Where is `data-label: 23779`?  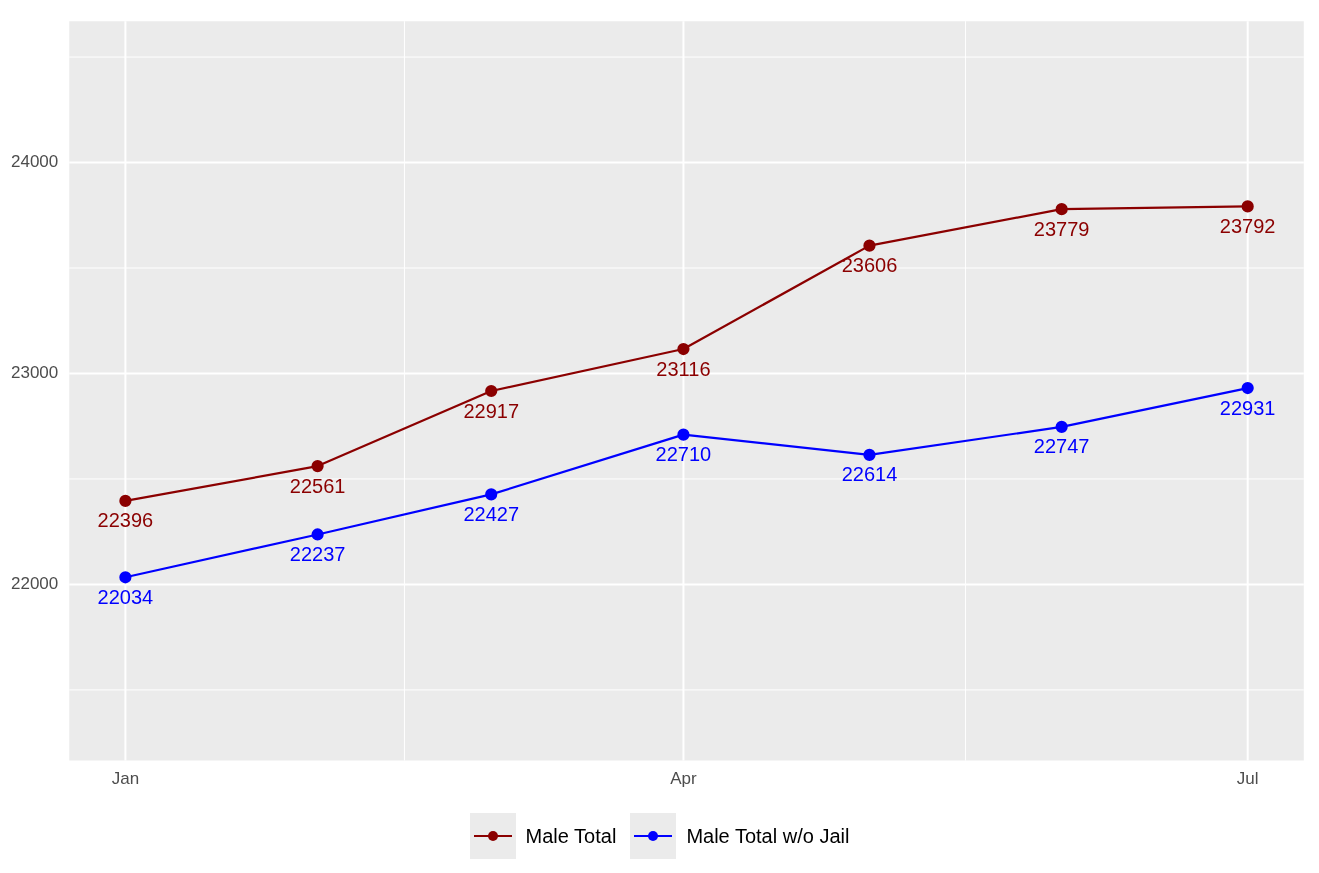 data-label: 23779 is located at coordinates (1061, 228).